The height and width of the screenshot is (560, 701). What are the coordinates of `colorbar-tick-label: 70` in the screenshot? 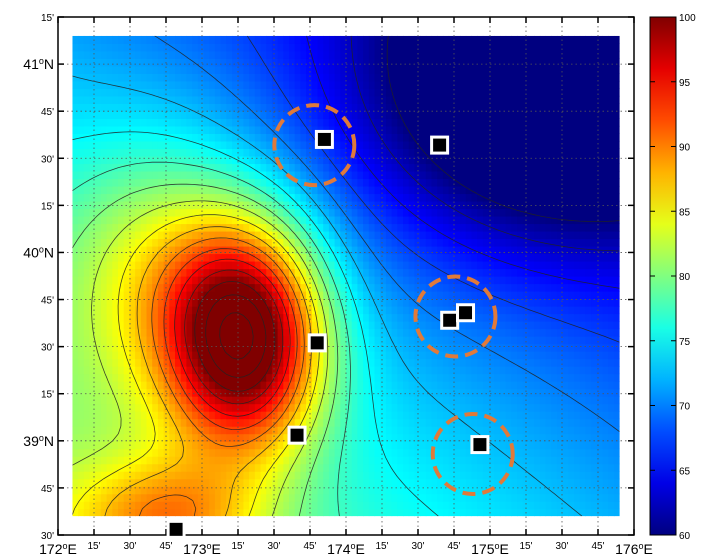 It's located at (685, 407).